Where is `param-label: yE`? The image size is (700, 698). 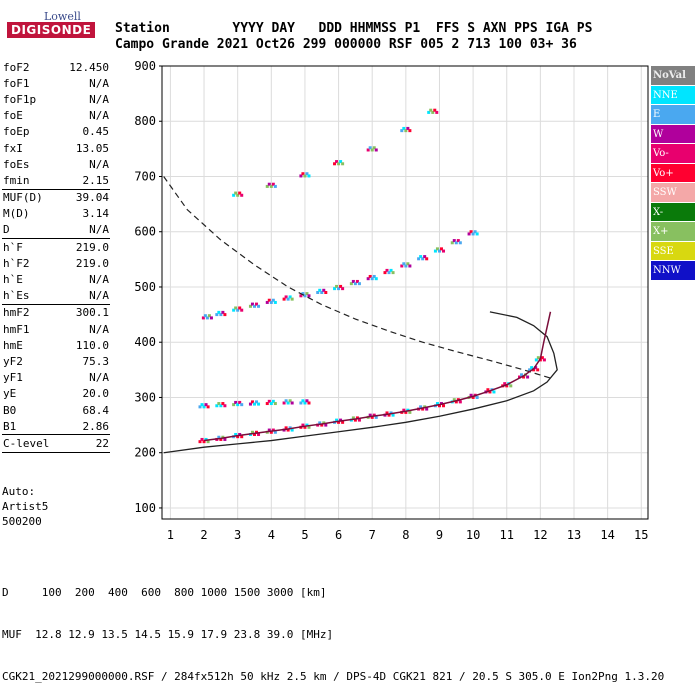 param-label: yE is located at coordinates (10, 394).